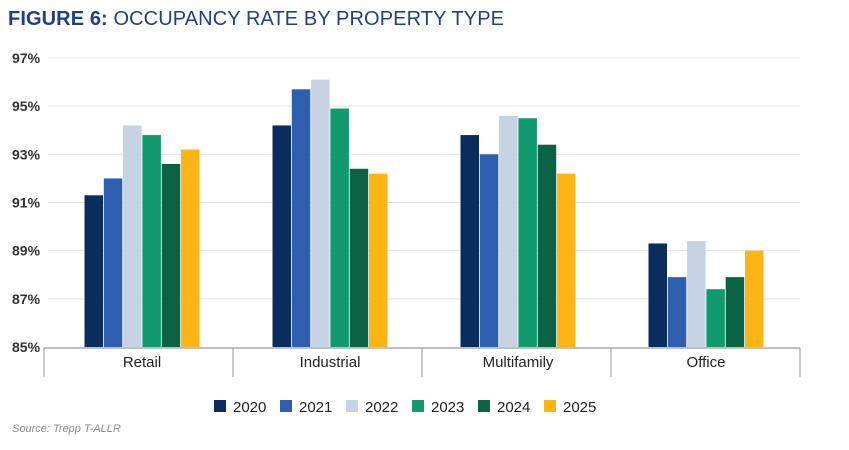  I want to click on y-tick-label-95: 95%, so click(26, 106).